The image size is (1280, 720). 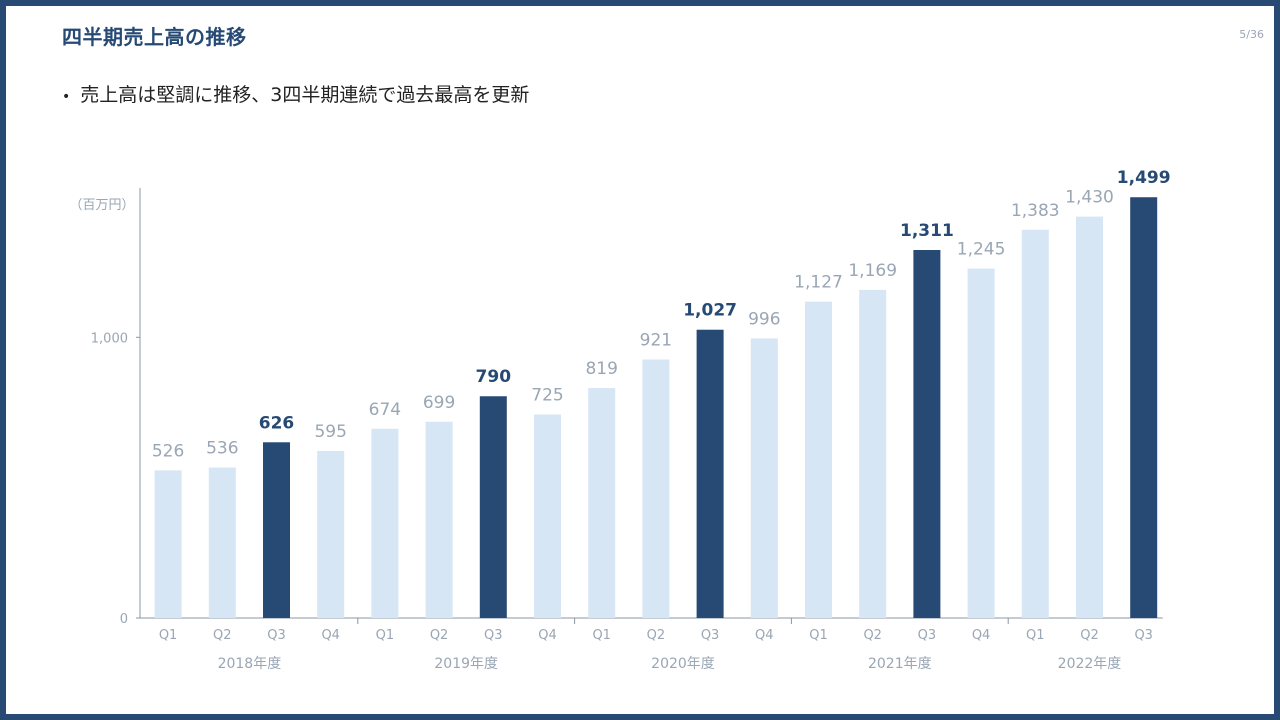 What do you see at coordinates (277, 423) in the screenshot?
I see `bar-value-label: 626` at bounding box center [277, 423].